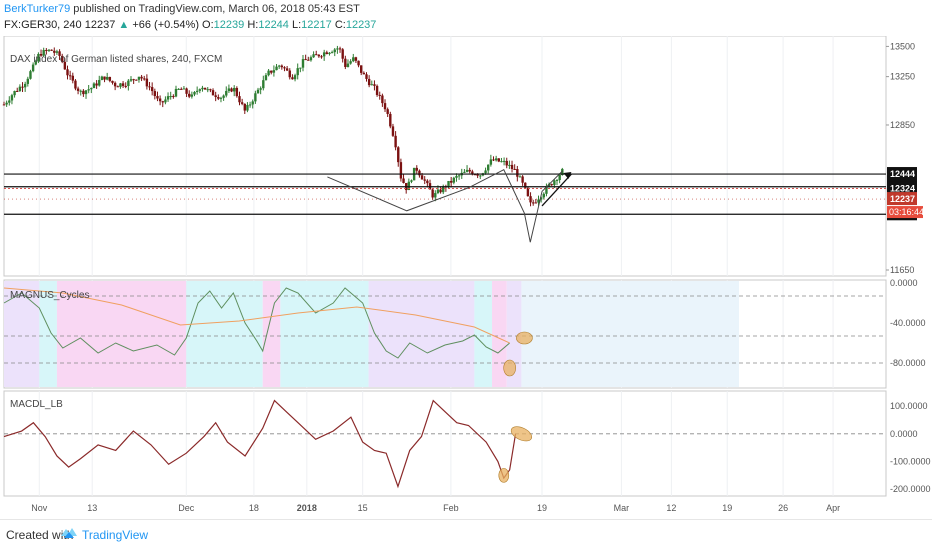  What do you see at coordinates (43, 25) in the screenshot?
I see `symbol-label: FX:GER30, 240` at bounding box center [43, 25].